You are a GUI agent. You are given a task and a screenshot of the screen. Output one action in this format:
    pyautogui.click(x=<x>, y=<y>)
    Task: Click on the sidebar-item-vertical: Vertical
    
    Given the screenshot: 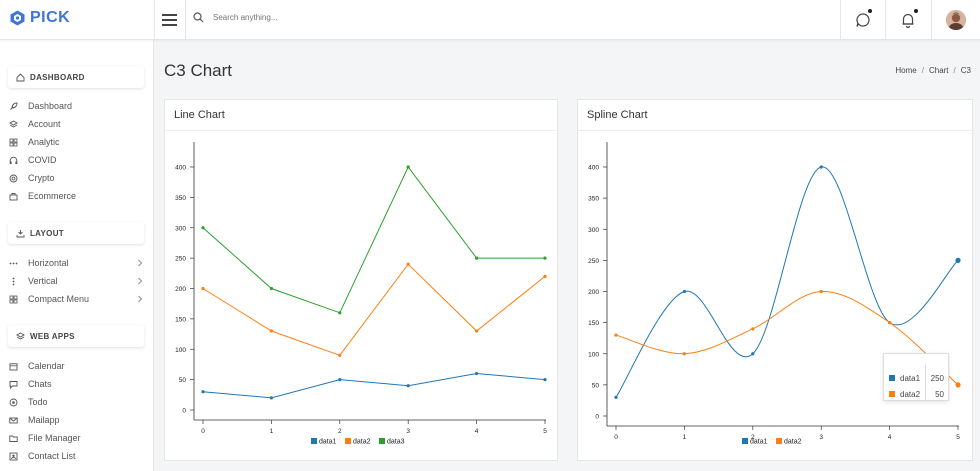 What is the action you would take?
    pyautogui.click(x=79, y=281)
    